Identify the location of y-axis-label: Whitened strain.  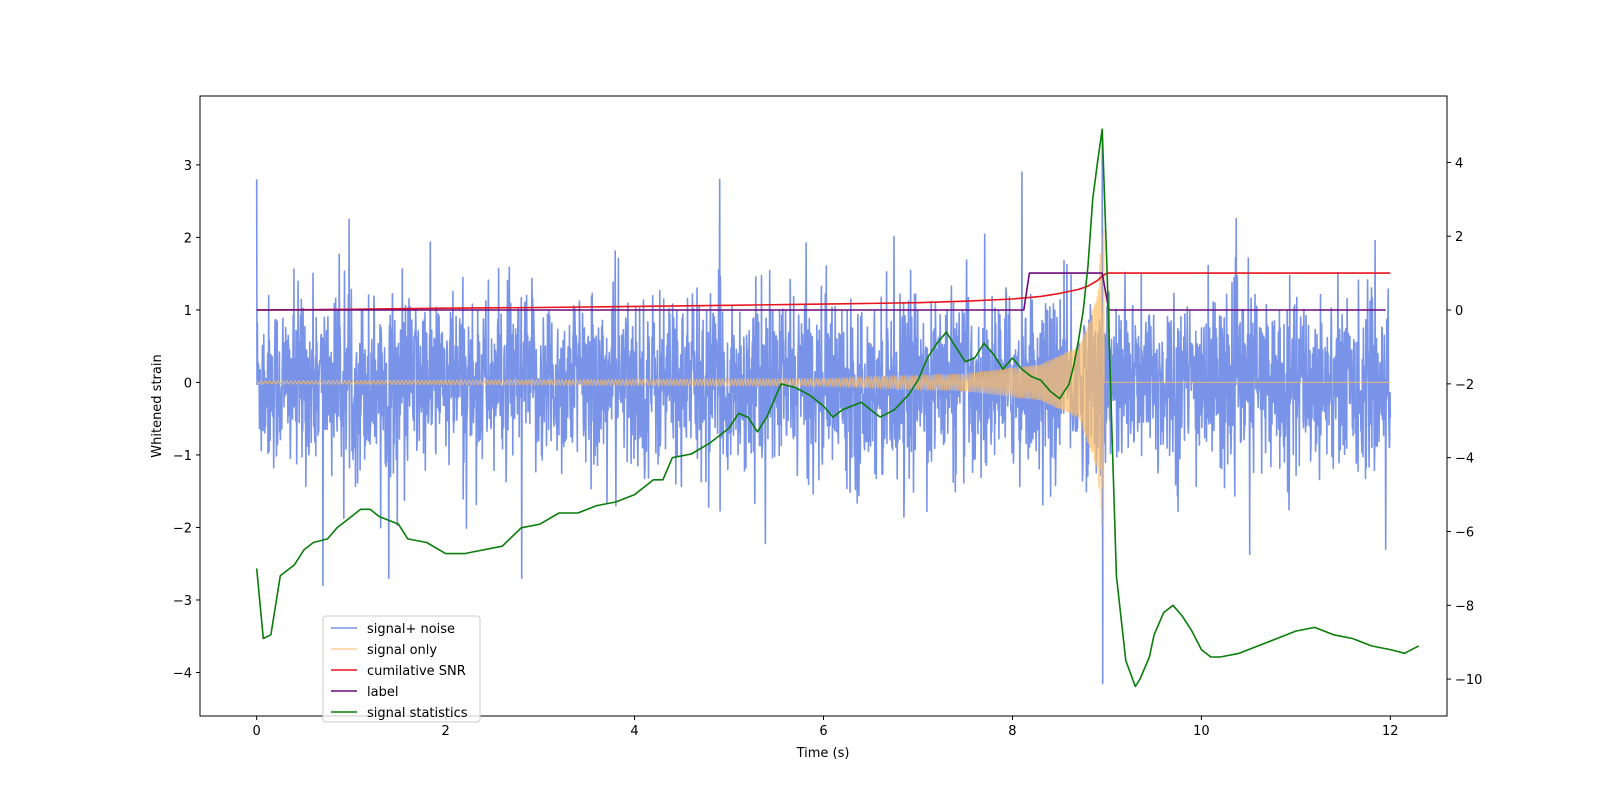
(157, 405).